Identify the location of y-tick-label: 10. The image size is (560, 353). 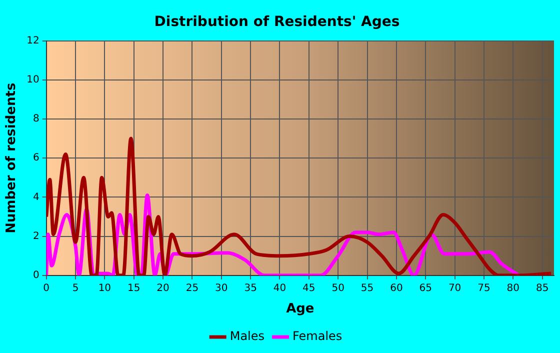
(33, 80).